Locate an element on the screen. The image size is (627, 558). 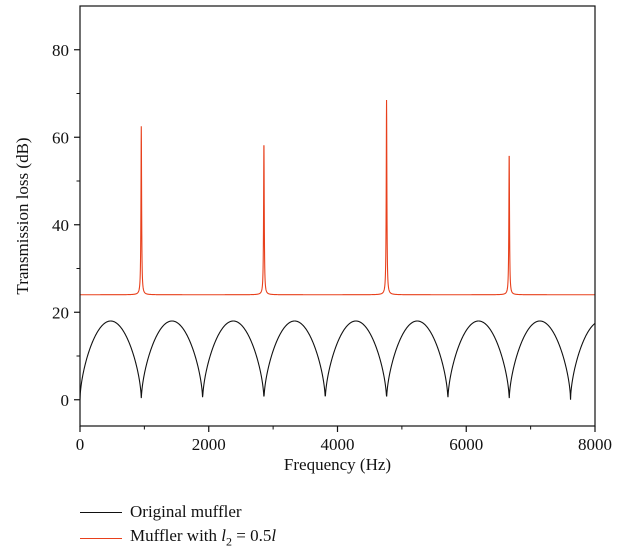
x-tick-label: 0 is located at coordinates (80, 444).